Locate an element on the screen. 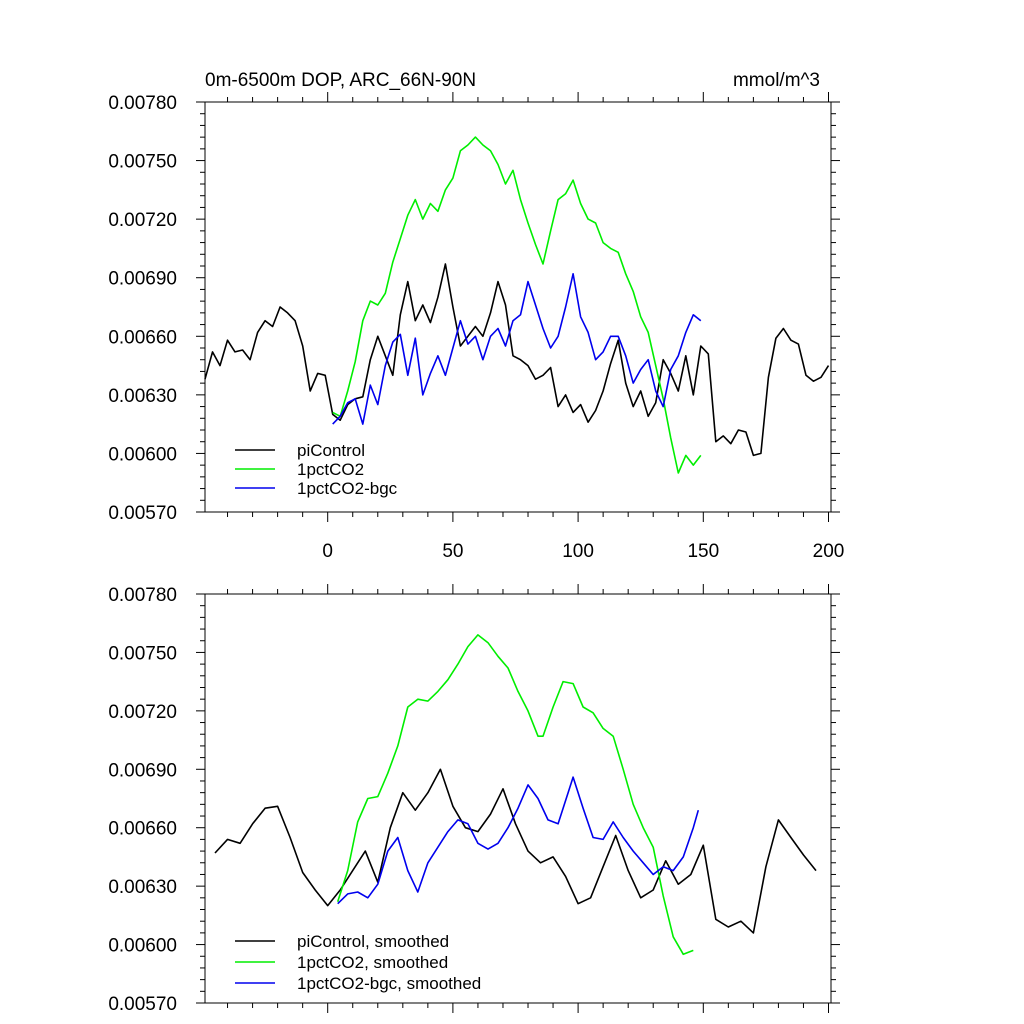 The height and width of the screenshot is (1024, 1024). series-line-1pctco2-bgc-smoothed is located at coordinates (518, 840).